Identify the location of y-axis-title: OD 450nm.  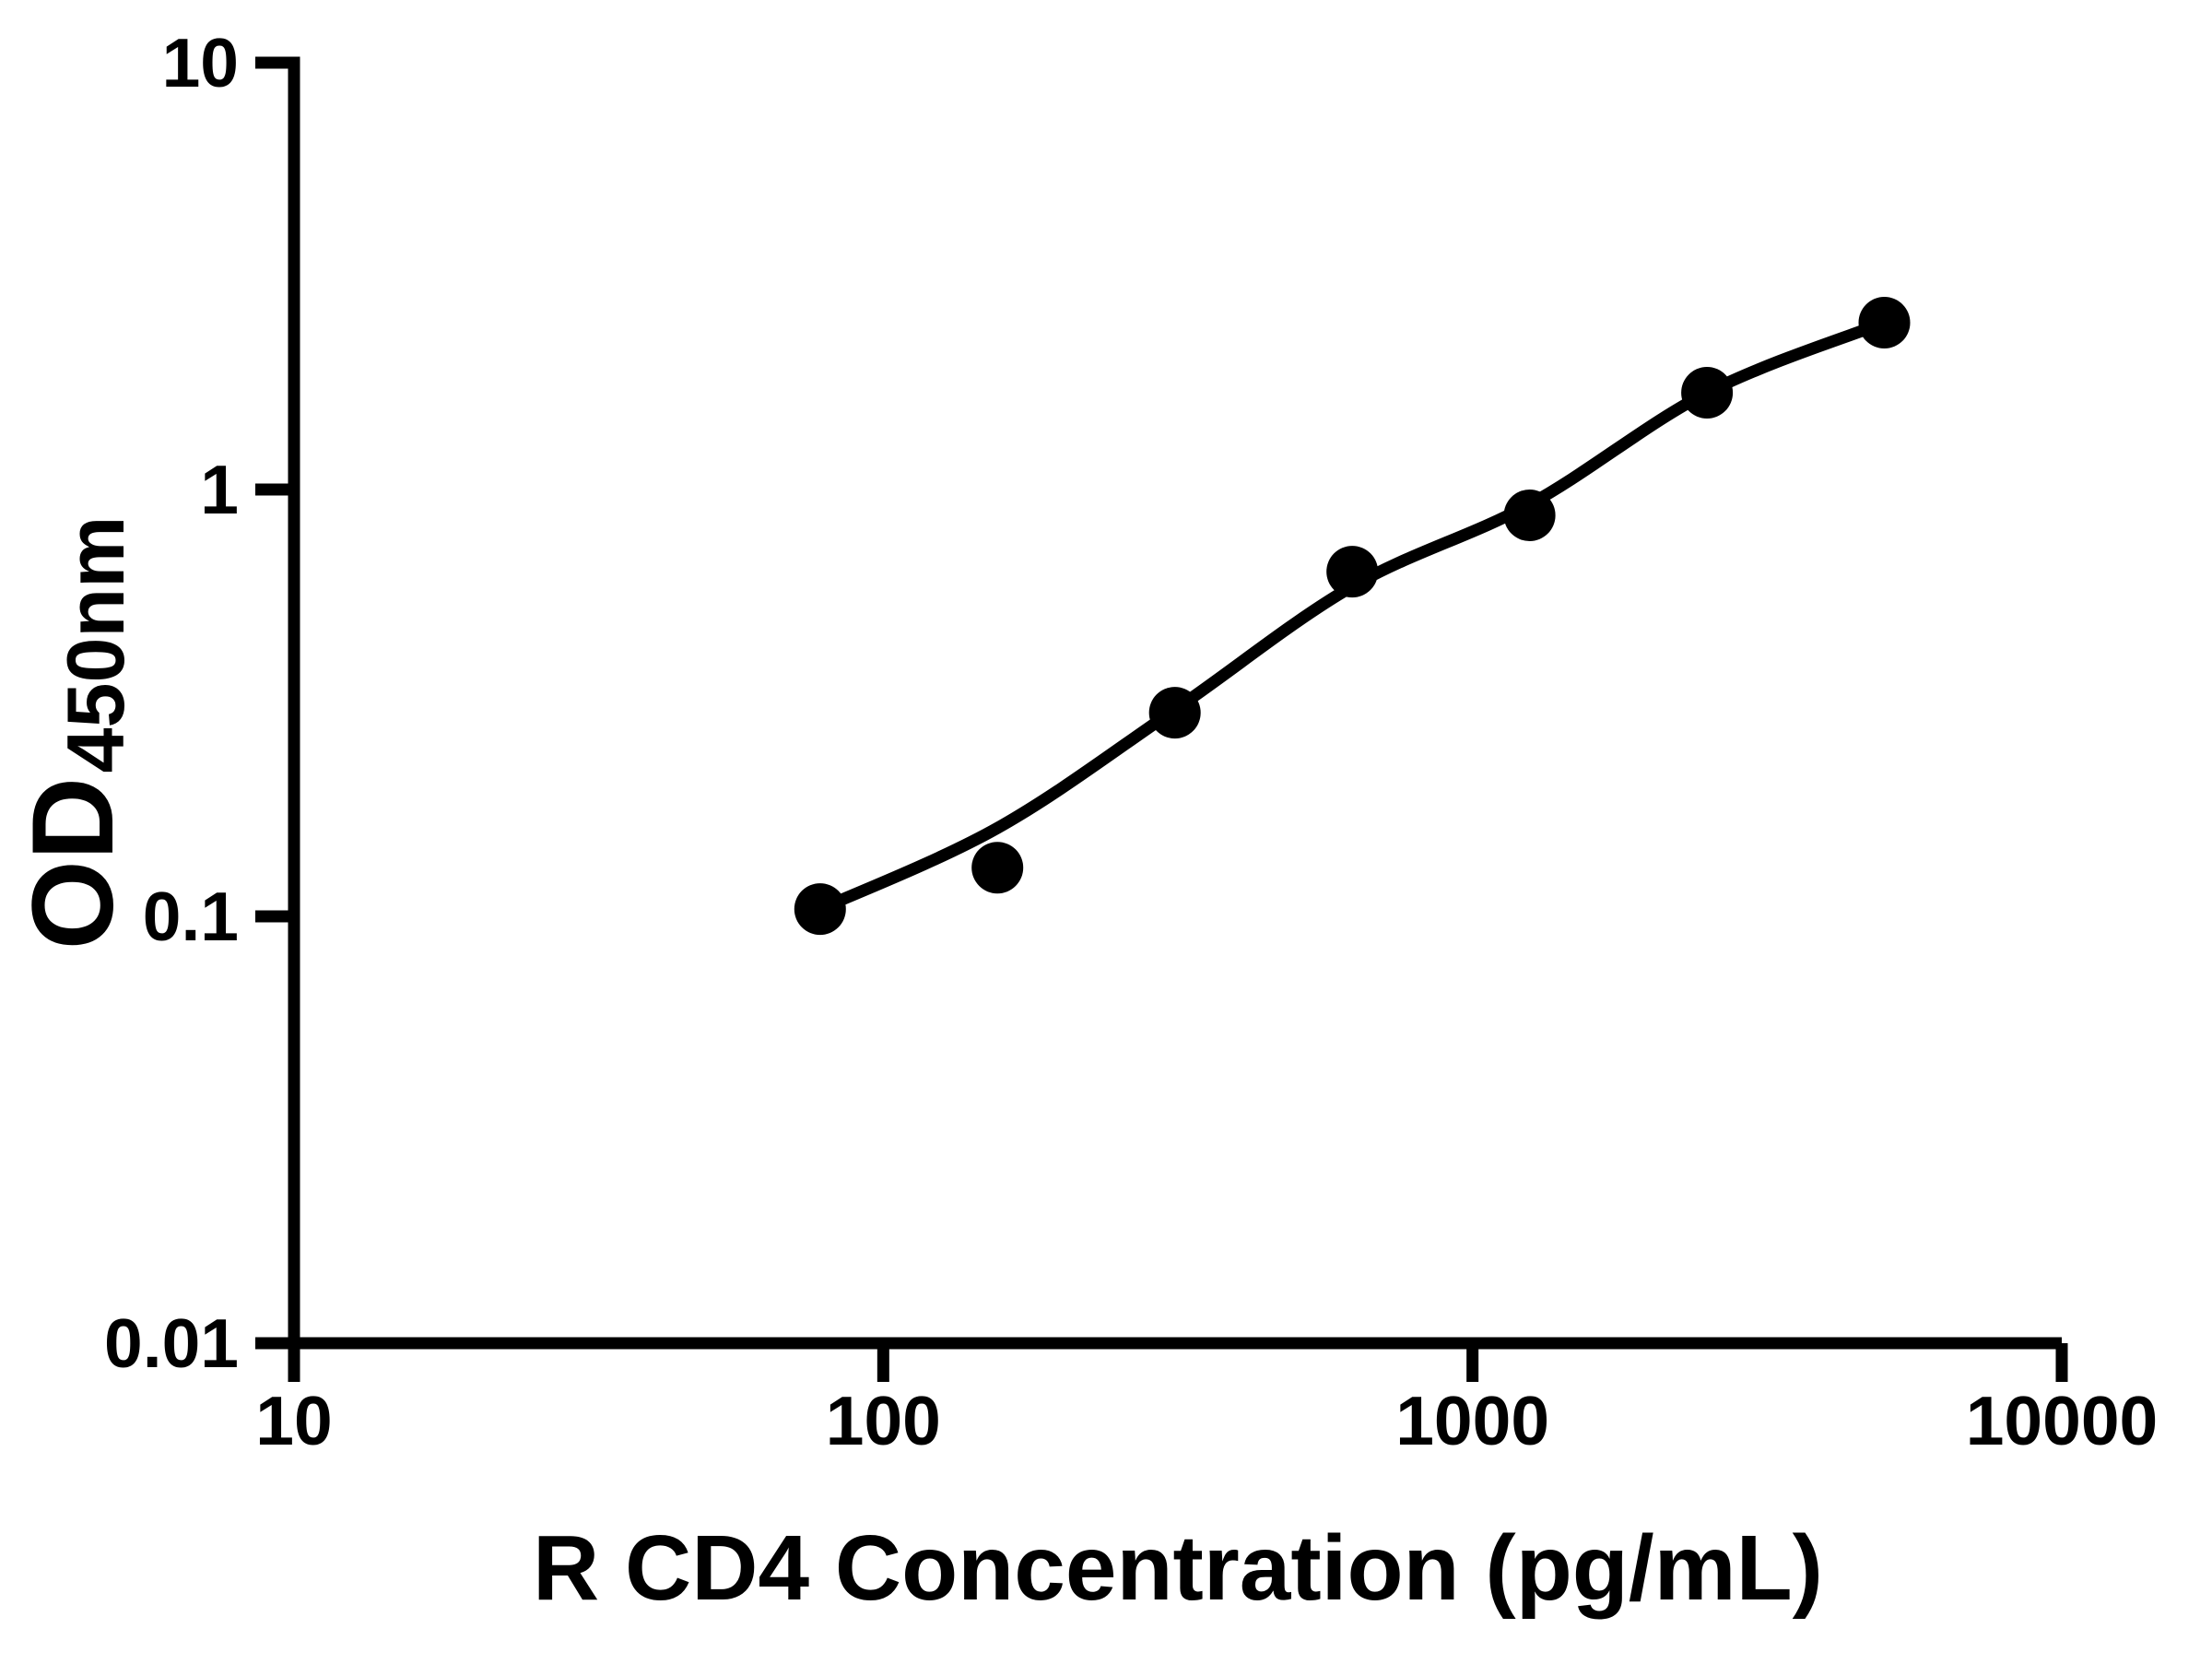
(75, 733).